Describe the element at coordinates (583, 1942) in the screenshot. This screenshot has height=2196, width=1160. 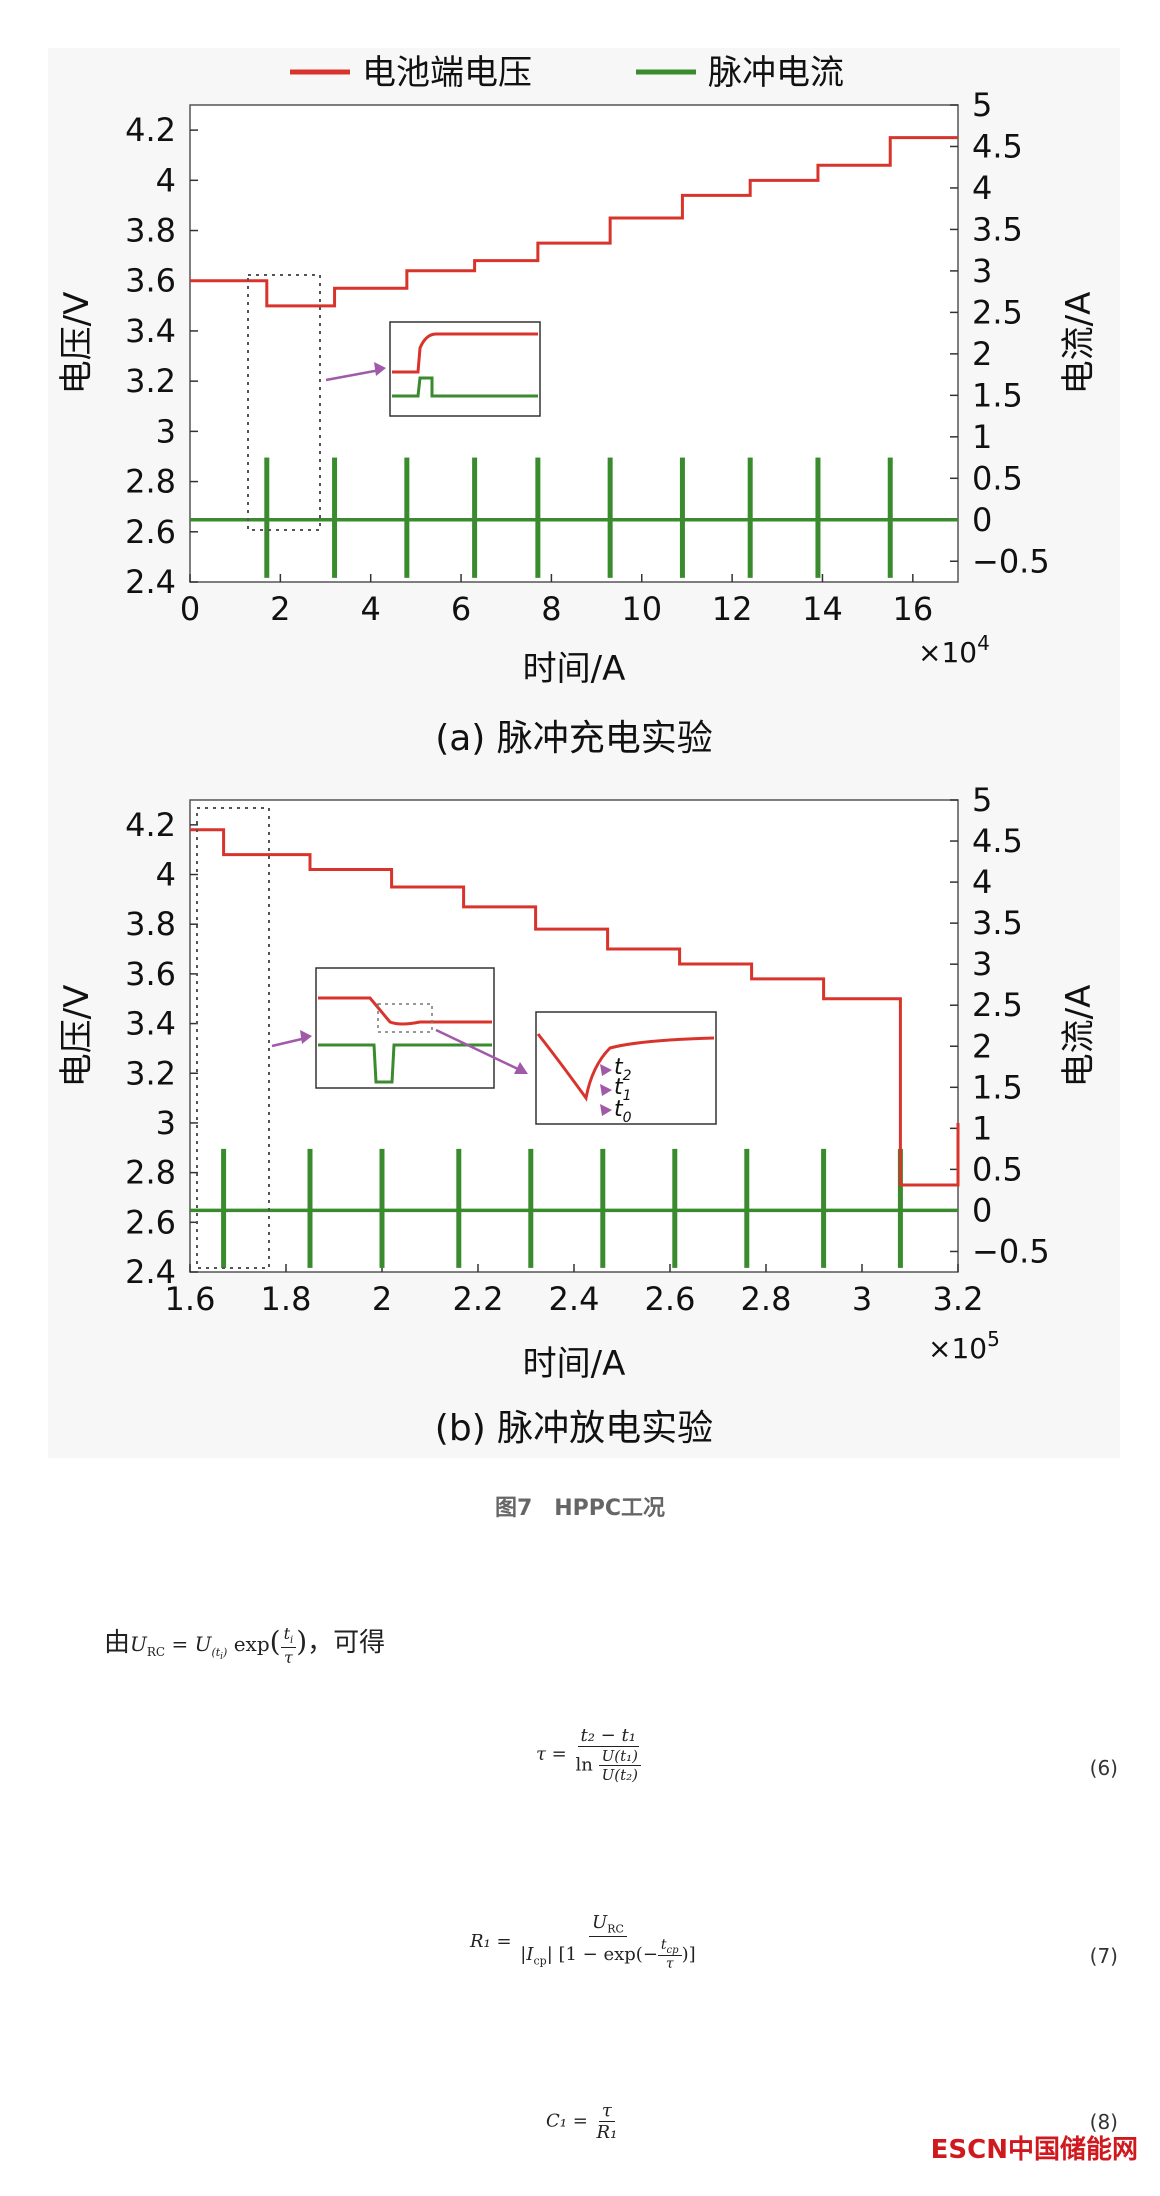
I see `equation-7: R₁ = URC |Icp| [1 − exp(− tcp τ)]` at that location.